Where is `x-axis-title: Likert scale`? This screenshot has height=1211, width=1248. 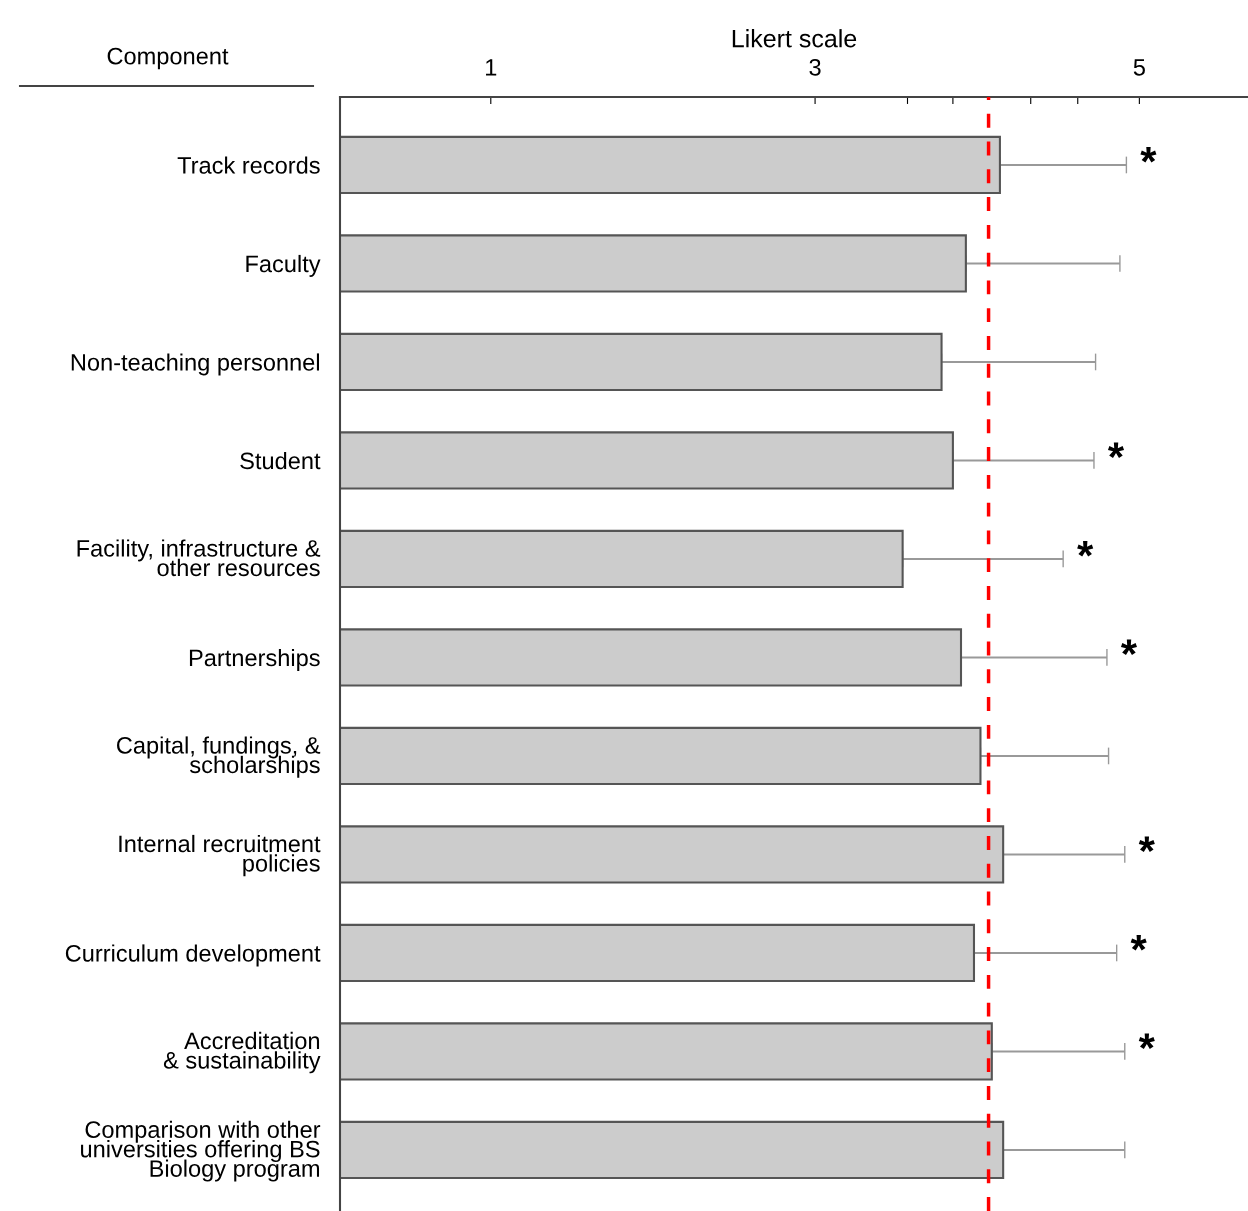 x-axis-title: Likert scale is located at coordinates (794, 38).